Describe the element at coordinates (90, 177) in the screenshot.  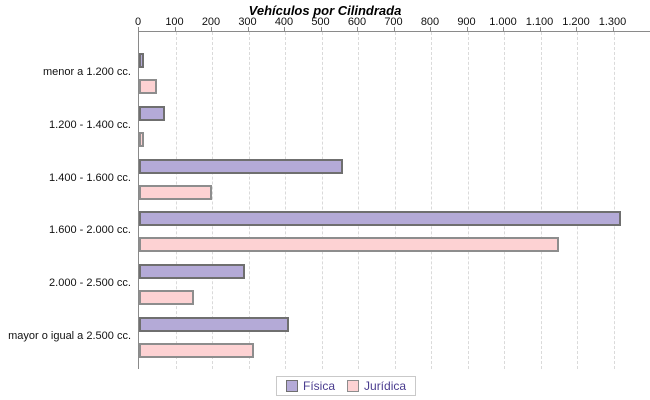
I see `category-label: 1.400 - 1.600 cc.` at that location.